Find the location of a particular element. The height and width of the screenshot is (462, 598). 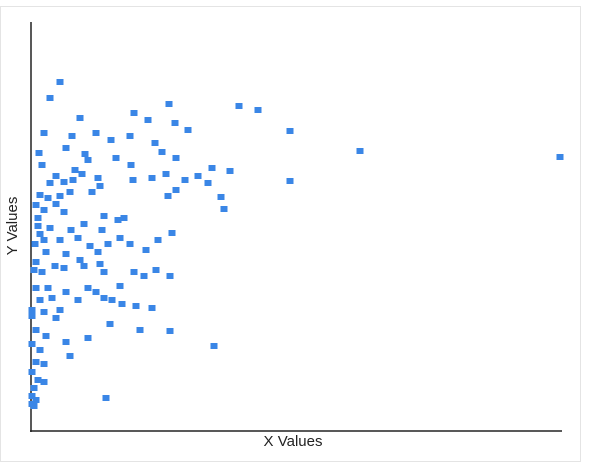

y-axis-label: Y Values is located at coordinates (12, 226).